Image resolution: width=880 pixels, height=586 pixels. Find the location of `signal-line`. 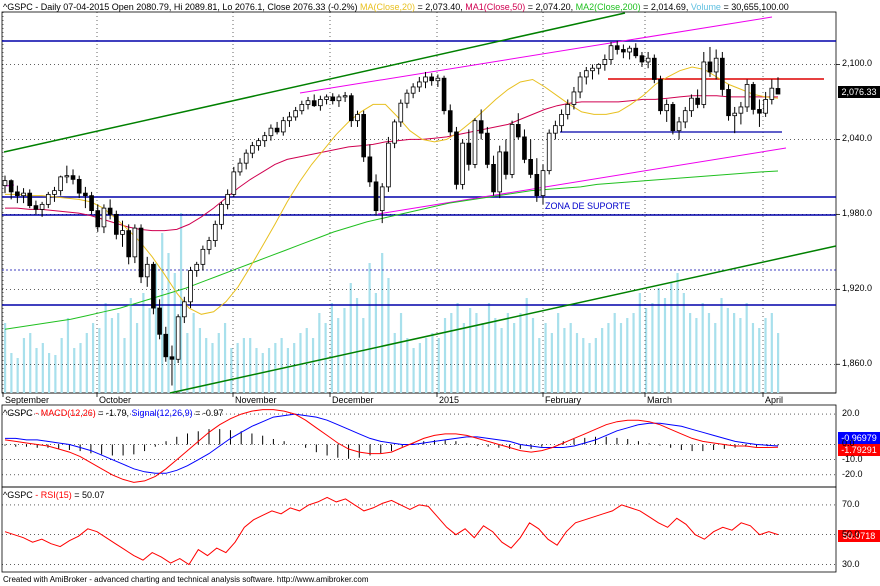

signal-line is located at coordinates (392, 443).